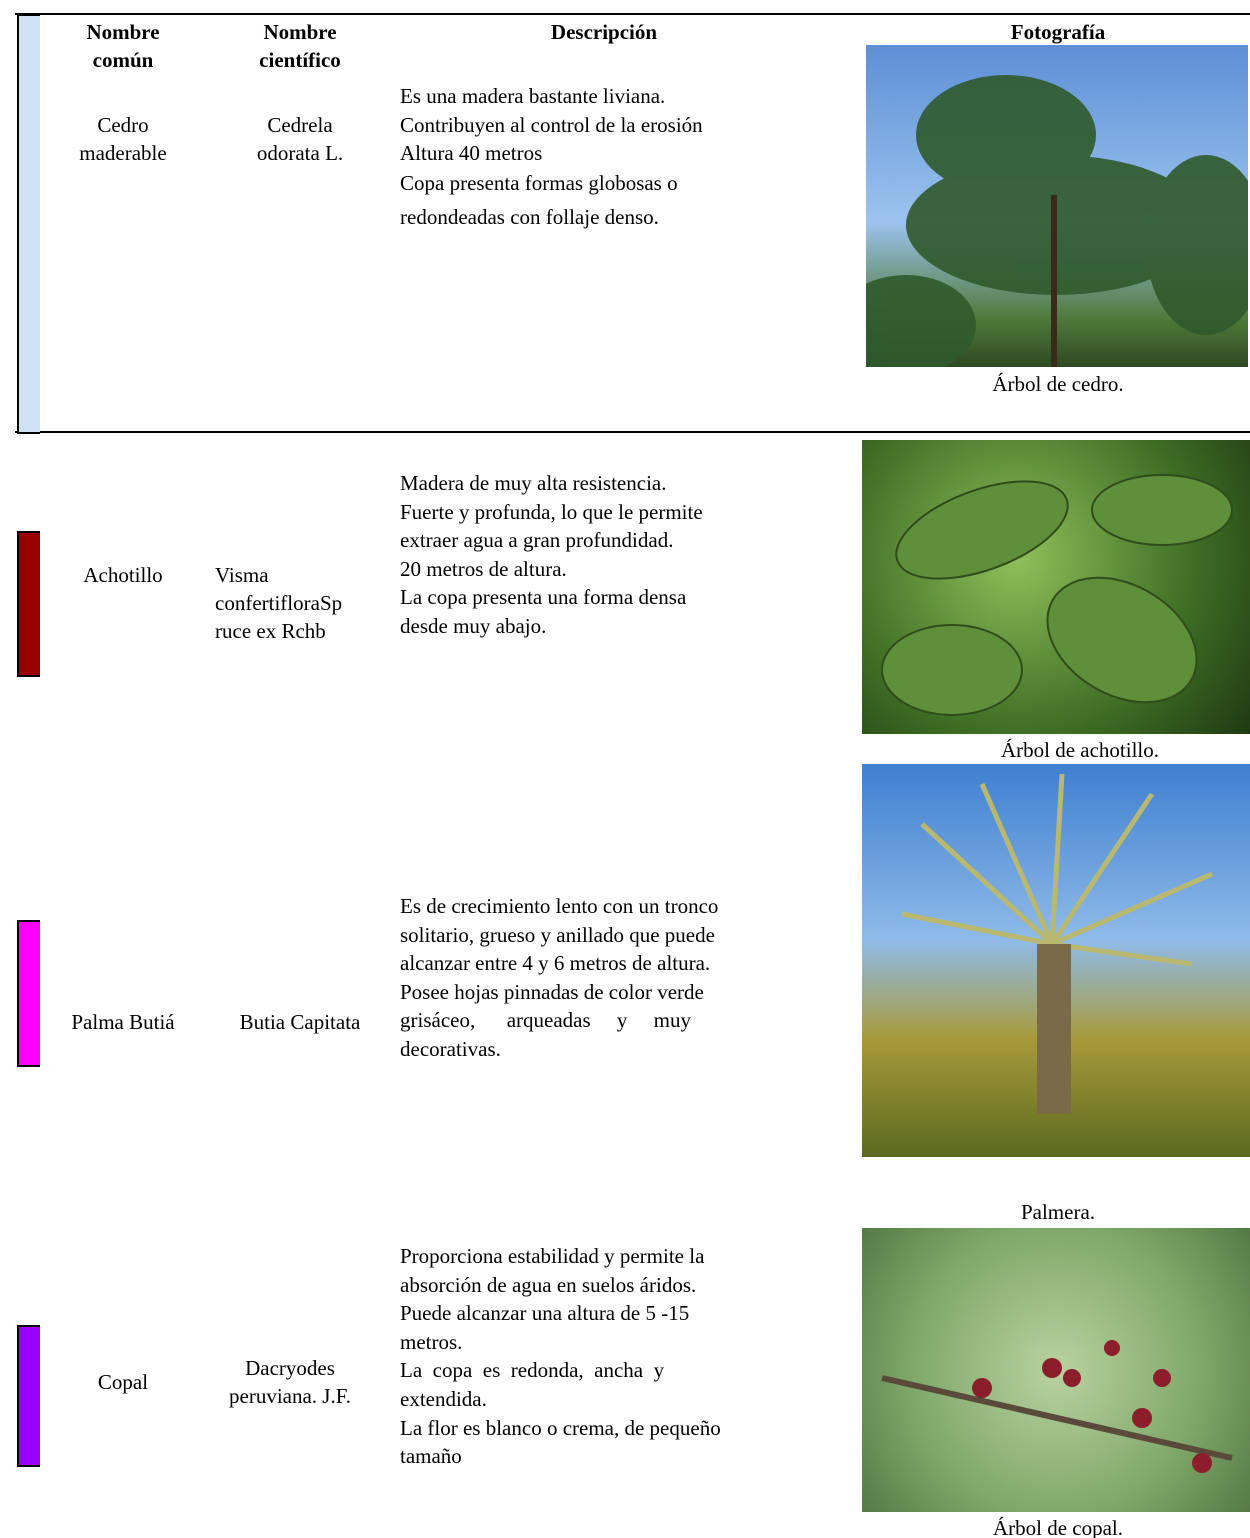 Image resolution: width=1250 pixels, height=1538 pixels. What do you see at coordinates (529, 217) in the screenshot?
I see `description-line: redondeadas con follaje denso.` at bounding box center [529, 217].